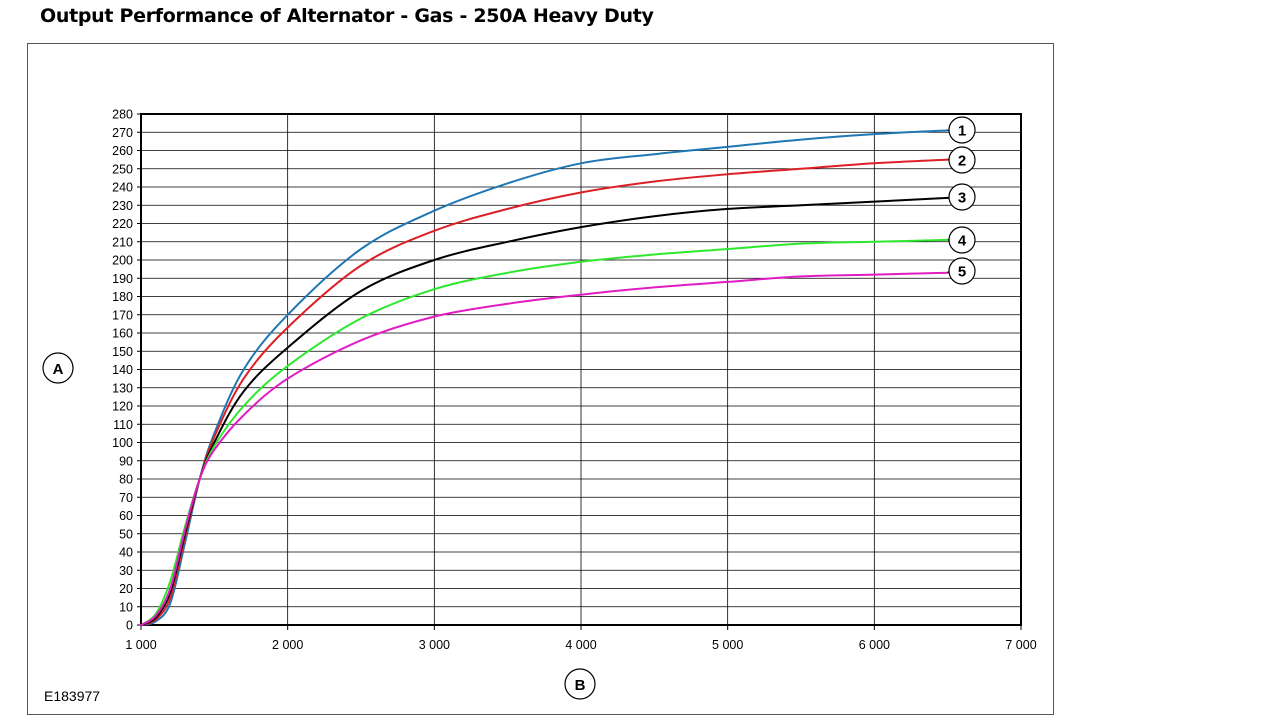 The width and height of the screenshot is (1280, 720). What do you see at coordinates (126, 589) in the screenshot?
I see `y-tick-label: 20` at bounding box center [126, 589].